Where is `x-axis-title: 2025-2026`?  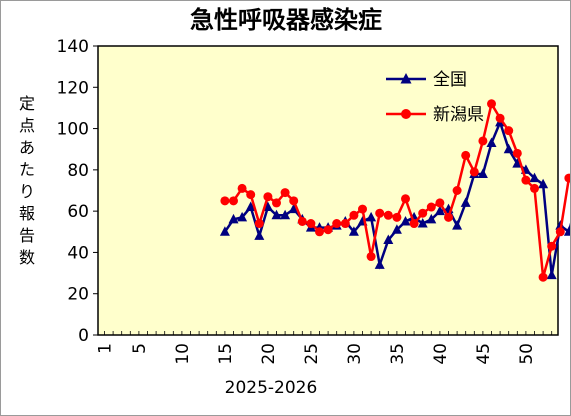
x-axis-title: 2025-2026 is located at coordinates (271, 388).